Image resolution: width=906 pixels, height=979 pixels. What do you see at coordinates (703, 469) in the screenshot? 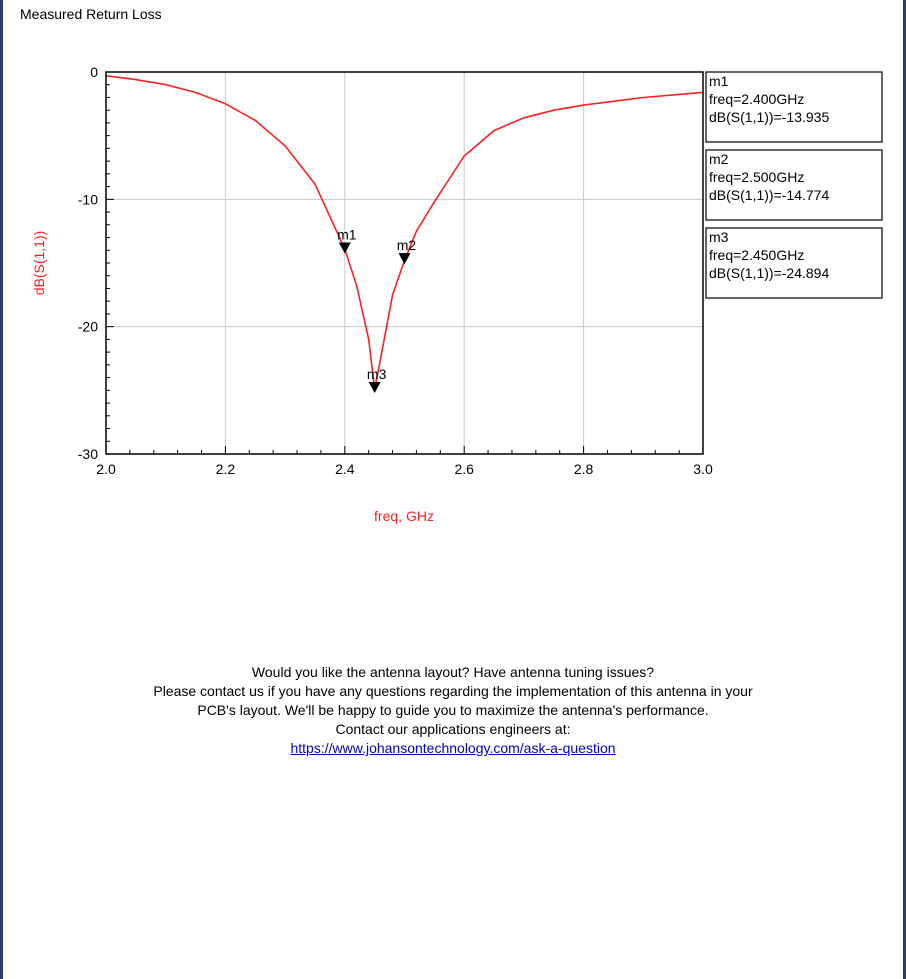
I see `x-tick-label: 3.0` at bounding box center [703, 469].